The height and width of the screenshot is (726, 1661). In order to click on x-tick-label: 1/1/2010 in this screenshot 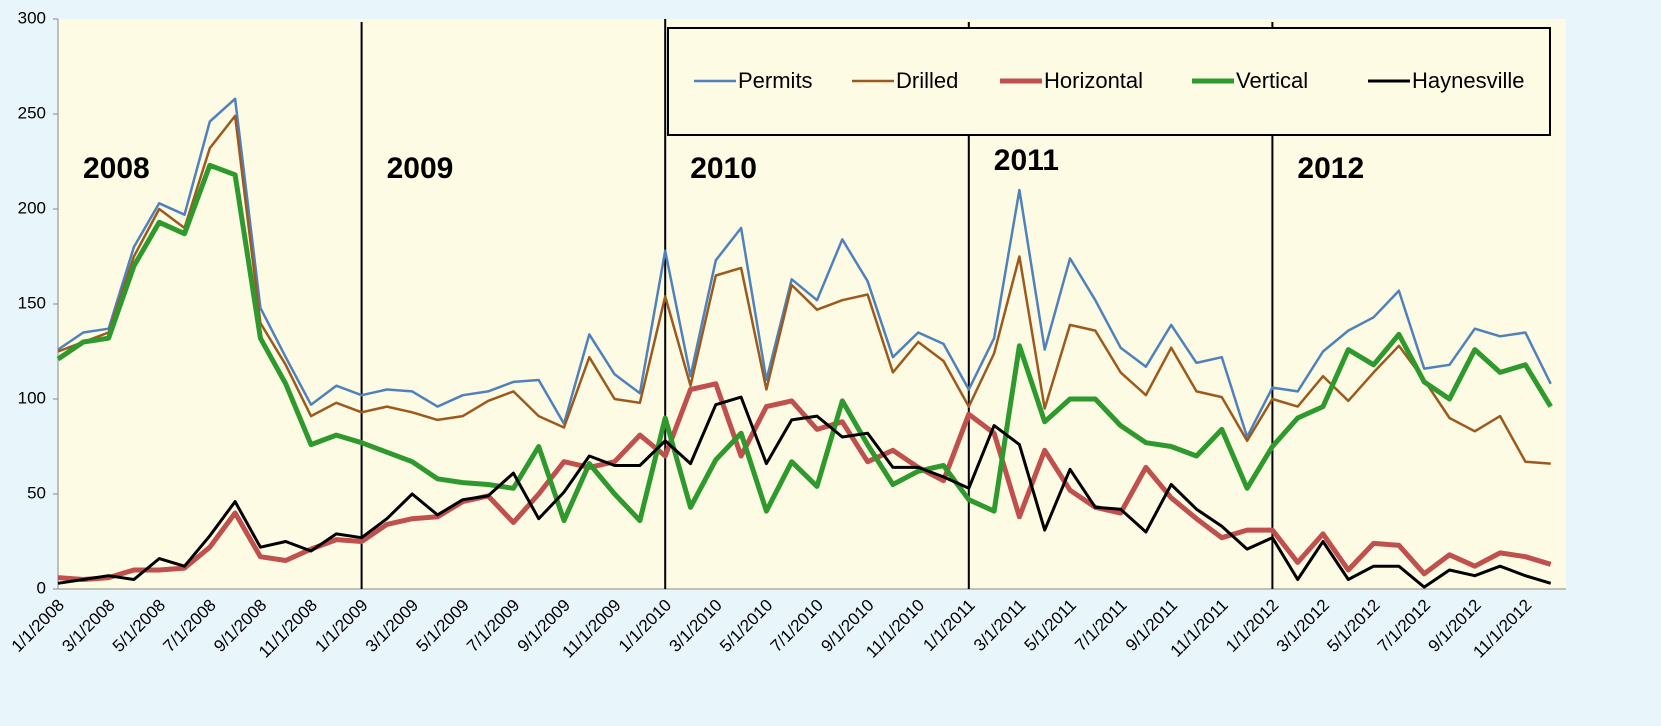, I will do `click(645, 626)`.